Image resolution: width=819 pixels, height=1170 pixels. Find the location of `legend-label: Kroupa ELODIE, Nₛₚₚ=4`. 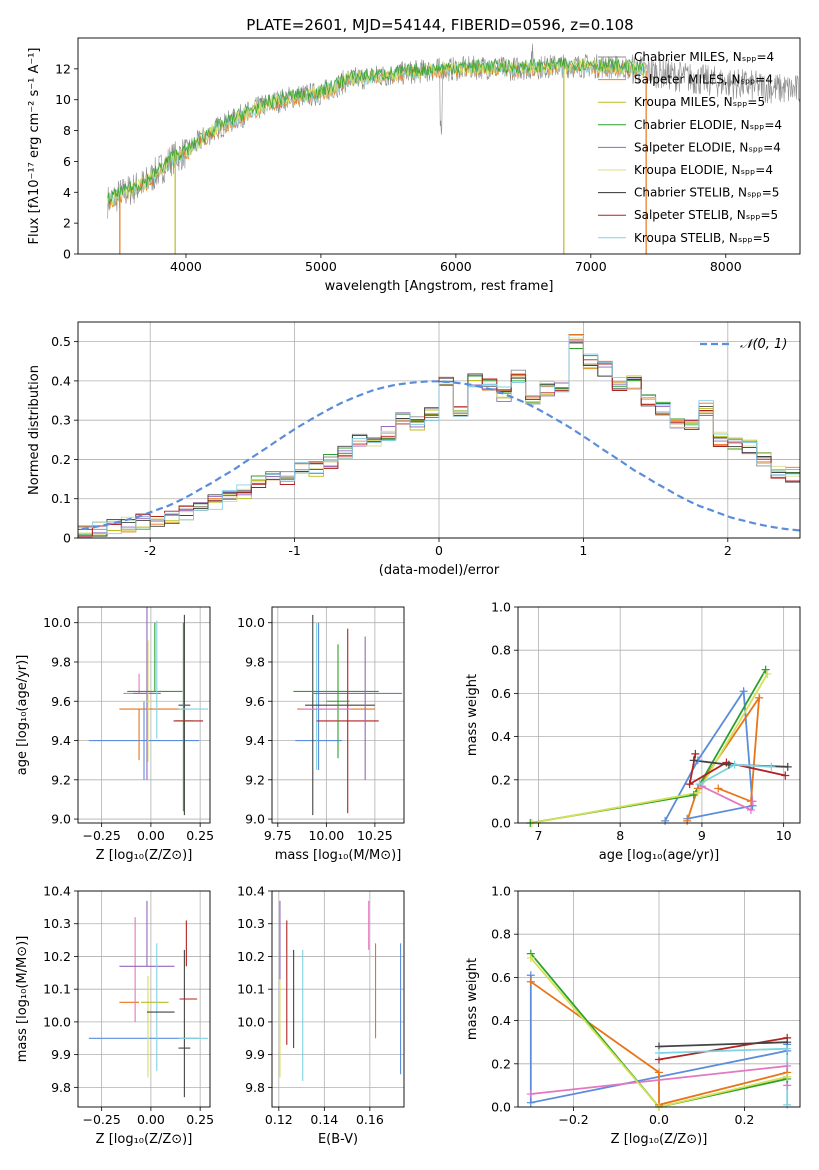

legend-label: Kroupa ELODIE, Nₛₚₚ=4 is located at coordinates (703, 170).